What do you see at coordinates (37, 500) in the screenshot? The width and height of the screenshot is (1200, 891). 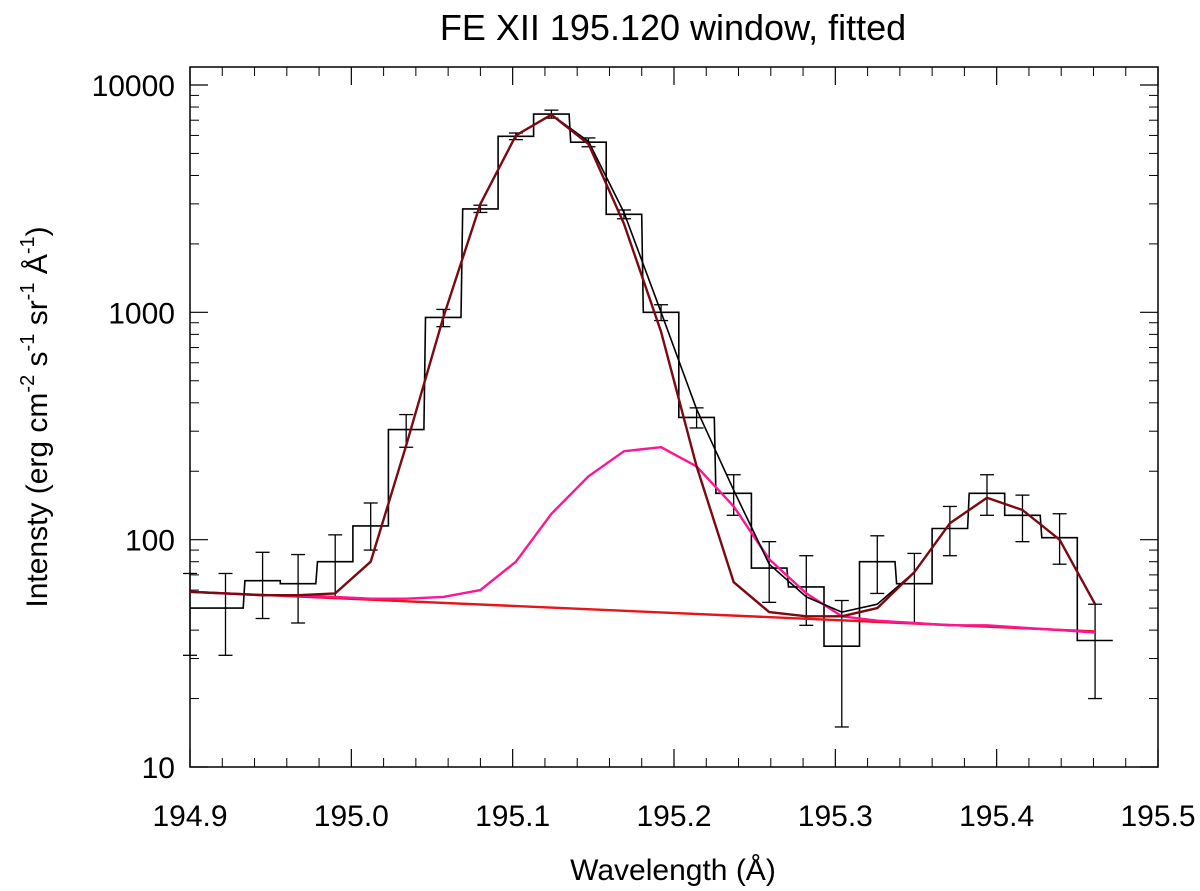 I see `y-label-part: Intensty (erg cm` at bounding box center [37, 500].